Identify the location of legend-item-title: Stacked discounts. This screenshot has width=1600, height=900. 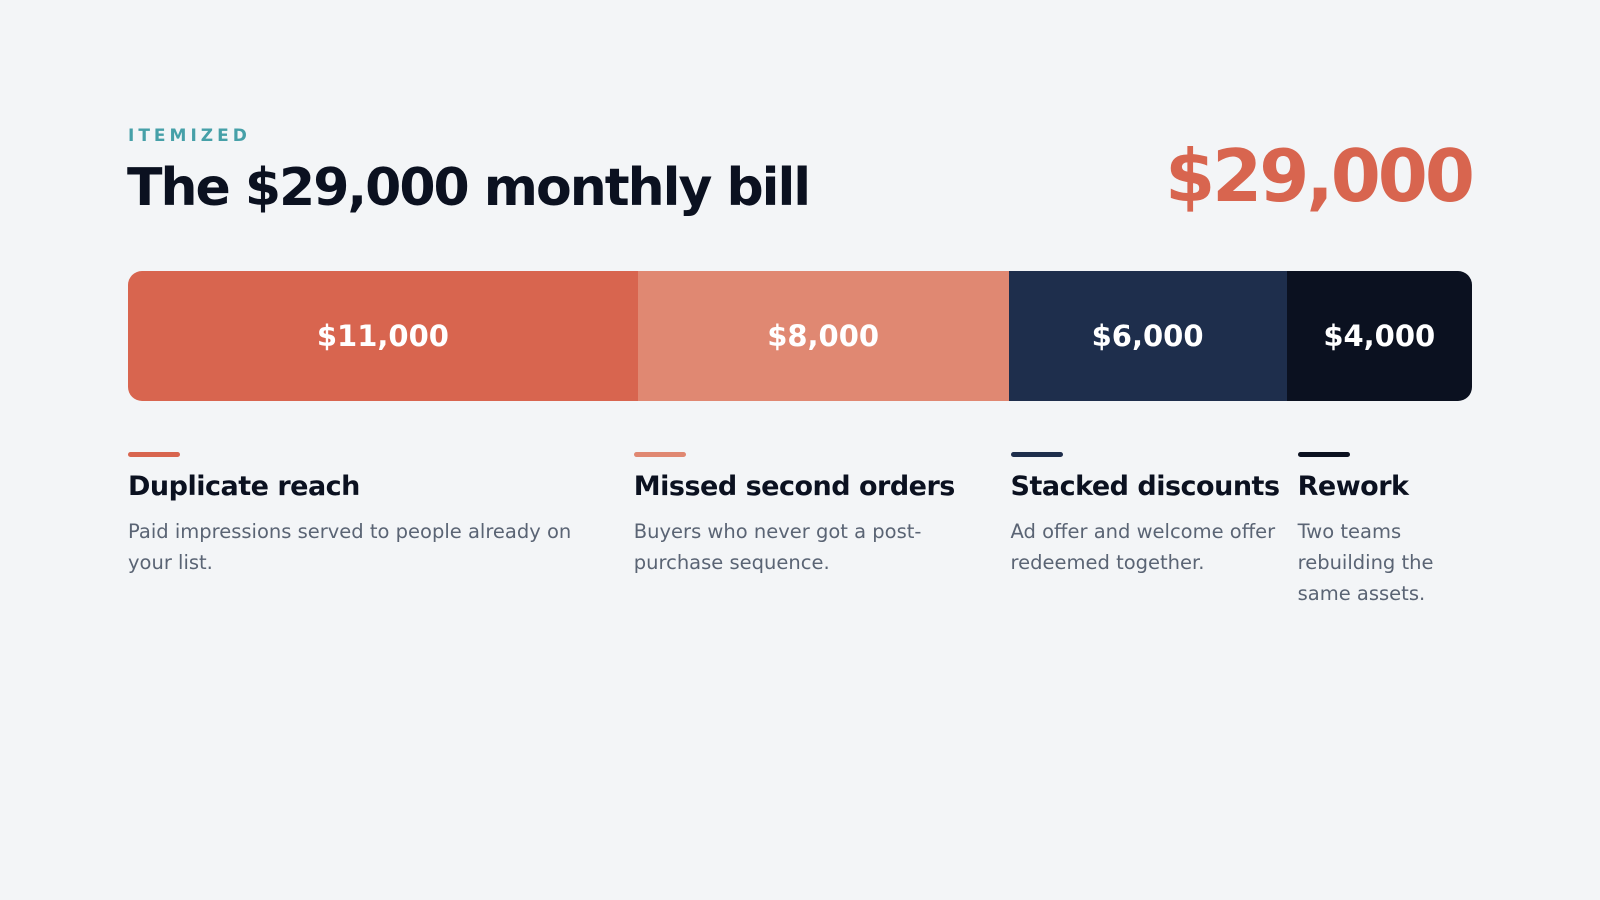
(1145, 486).